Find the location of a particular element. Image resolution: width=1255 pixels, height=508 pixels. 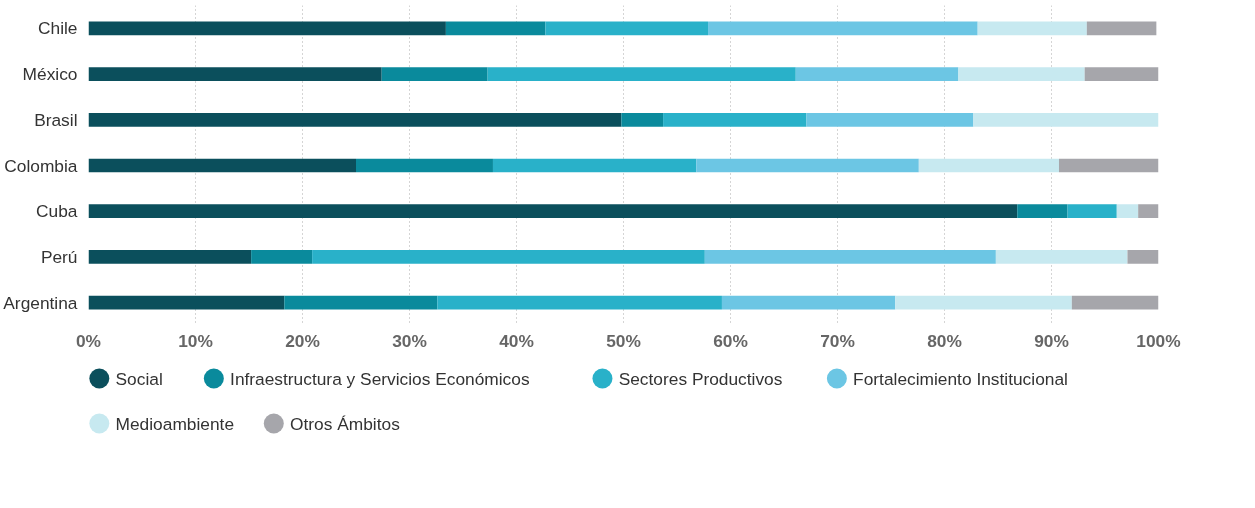

legend-label: Sectores Productivos is located at coordinates (700, 378).